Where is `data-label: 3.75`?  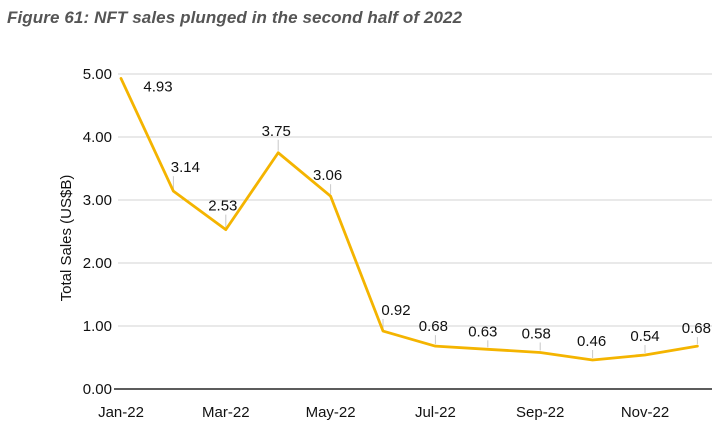
data-label: 3.75 is located at coordinates (276, 131).